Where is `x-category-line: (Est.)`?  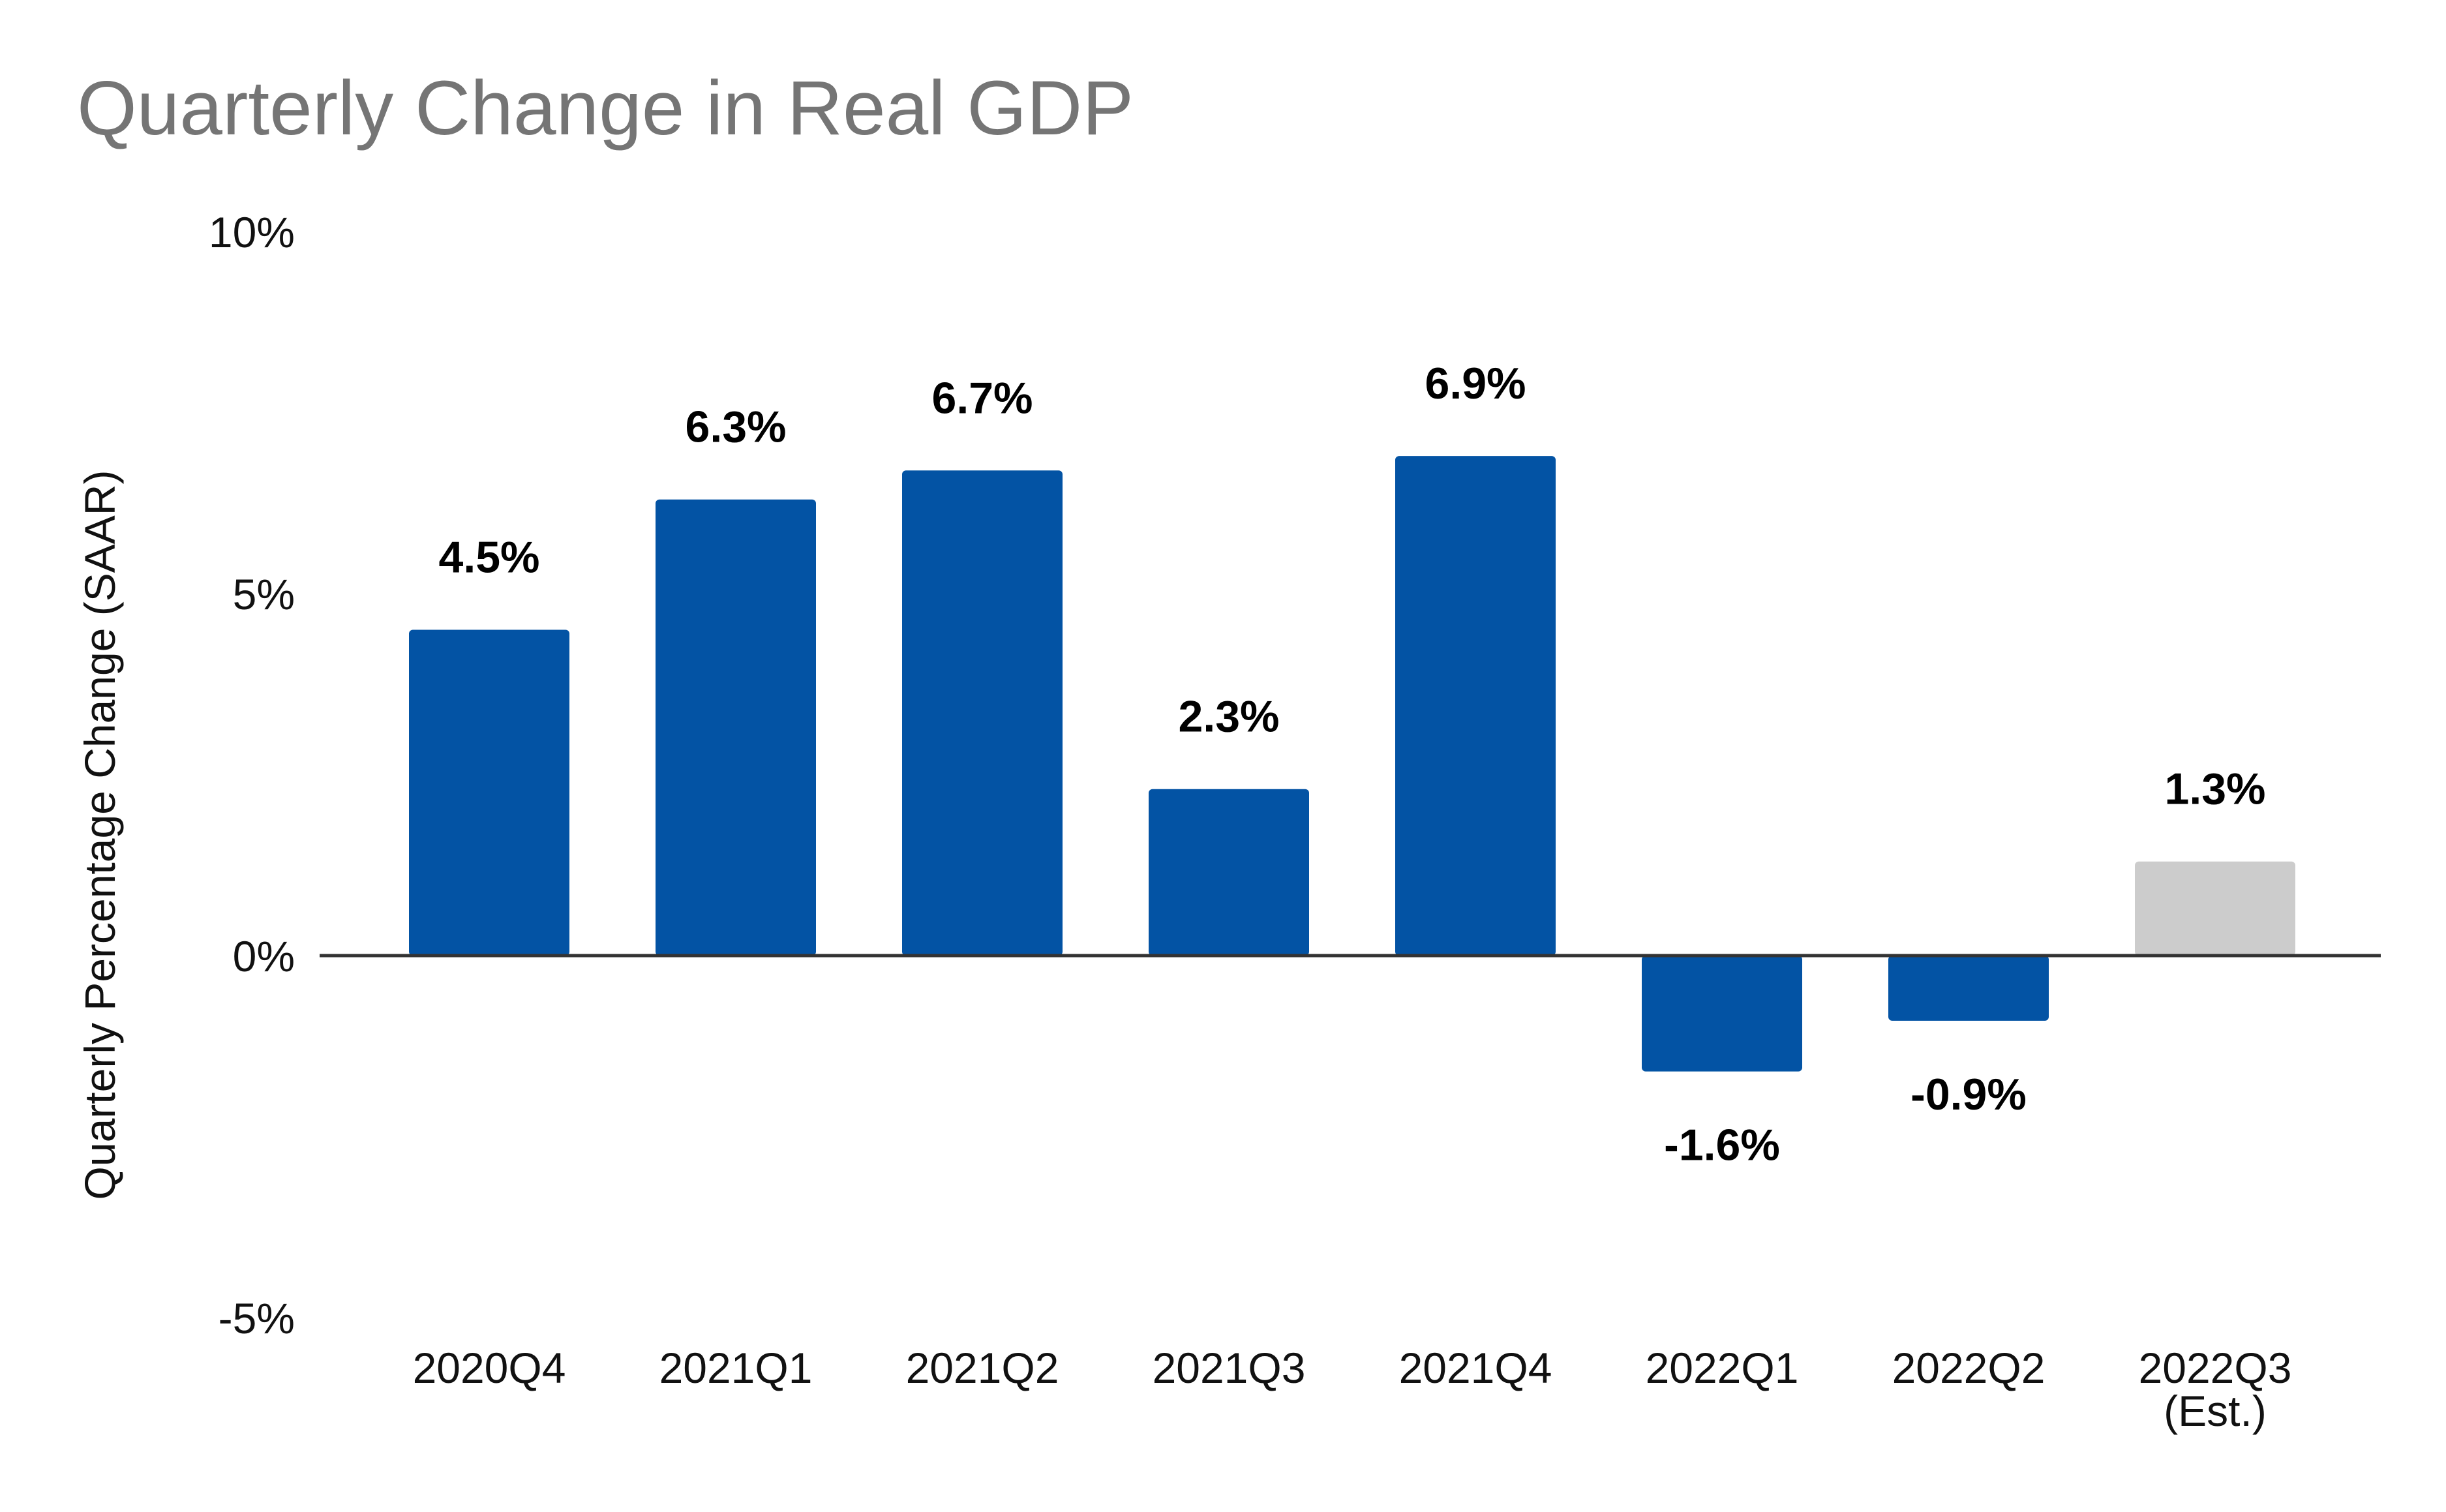
x-category-line: (Est.) is located at coordinates (2215, 1411).